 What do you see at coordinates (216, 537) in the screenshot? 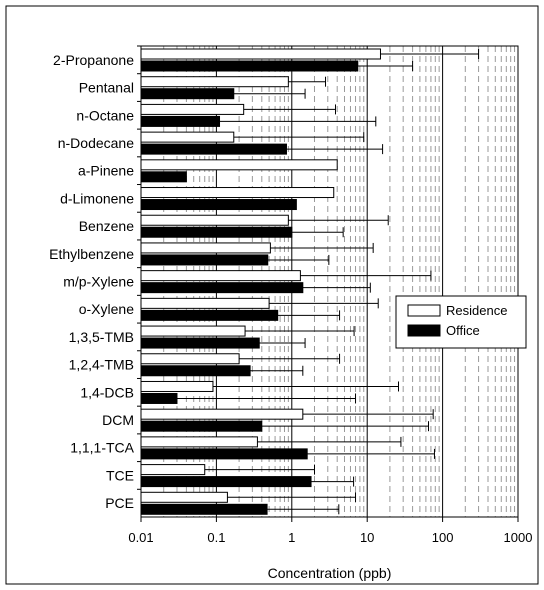
I see `x-tick-label: 0.1` at bounding box center [216, 537].